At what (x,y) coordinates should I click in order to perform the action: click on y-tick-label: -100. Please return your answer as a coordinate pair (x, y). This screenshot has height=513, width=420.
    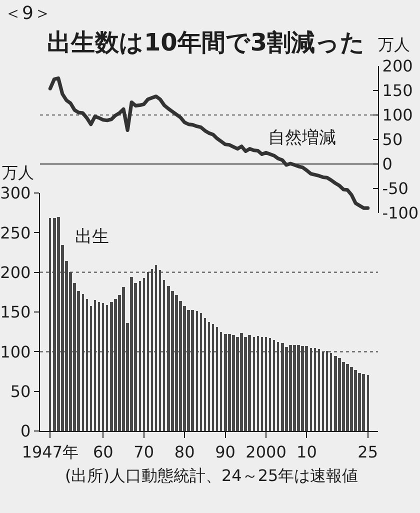
    Looking at the image, I should click on (400, 213).